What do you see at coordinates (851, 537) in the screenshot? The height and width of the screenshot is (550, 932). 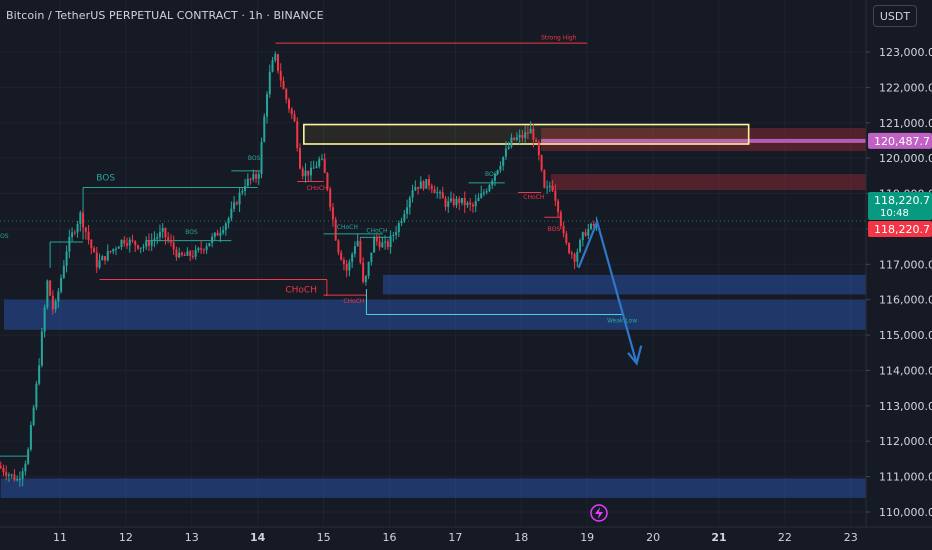 I see `x-tick-label: 23` at bounding box center [851, 537].